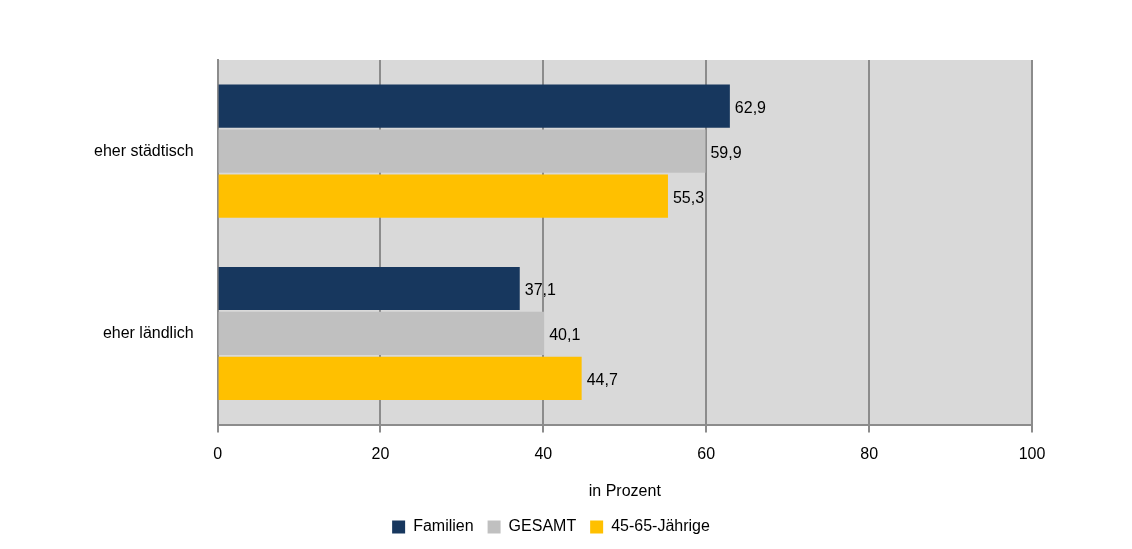 The image size is (1132, 549). Describe the element at coordinates (1032, 453) in the screenshot. I see `x-tick-label: 100` at that location.